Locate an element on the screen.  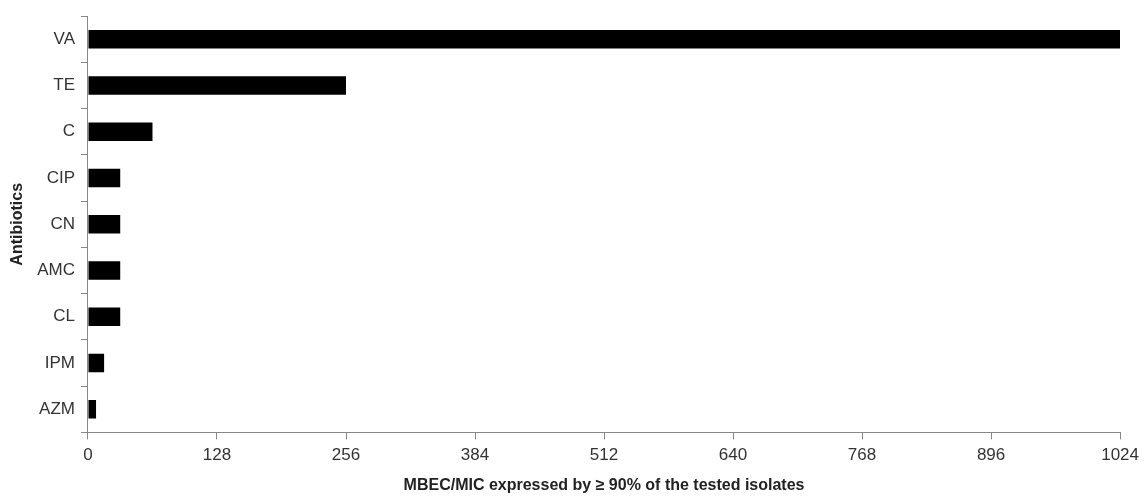
x-tick-label: 0 is located at coordinates (88, 455).